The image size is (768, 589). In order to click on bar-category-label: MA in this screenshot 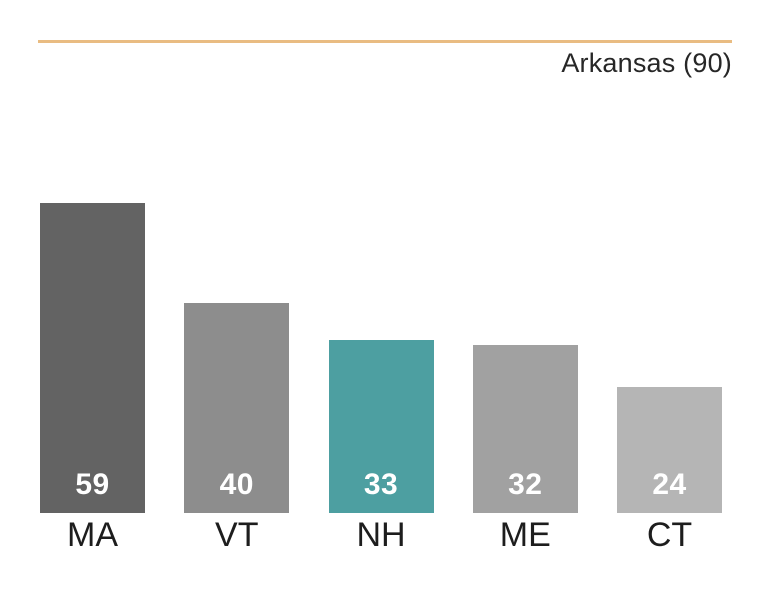, I will do `click(92, 535)`.